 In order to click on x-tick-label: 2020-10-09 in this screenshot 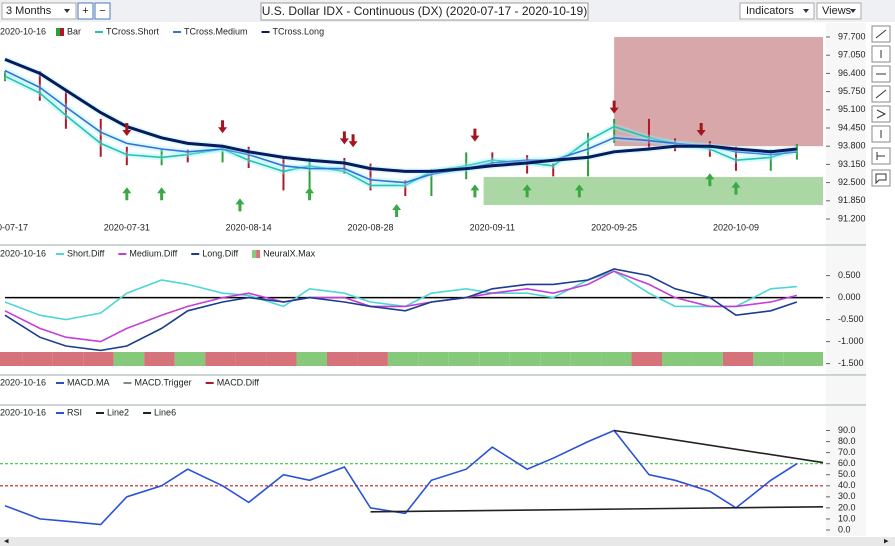, I will do `click(736, 227)`.